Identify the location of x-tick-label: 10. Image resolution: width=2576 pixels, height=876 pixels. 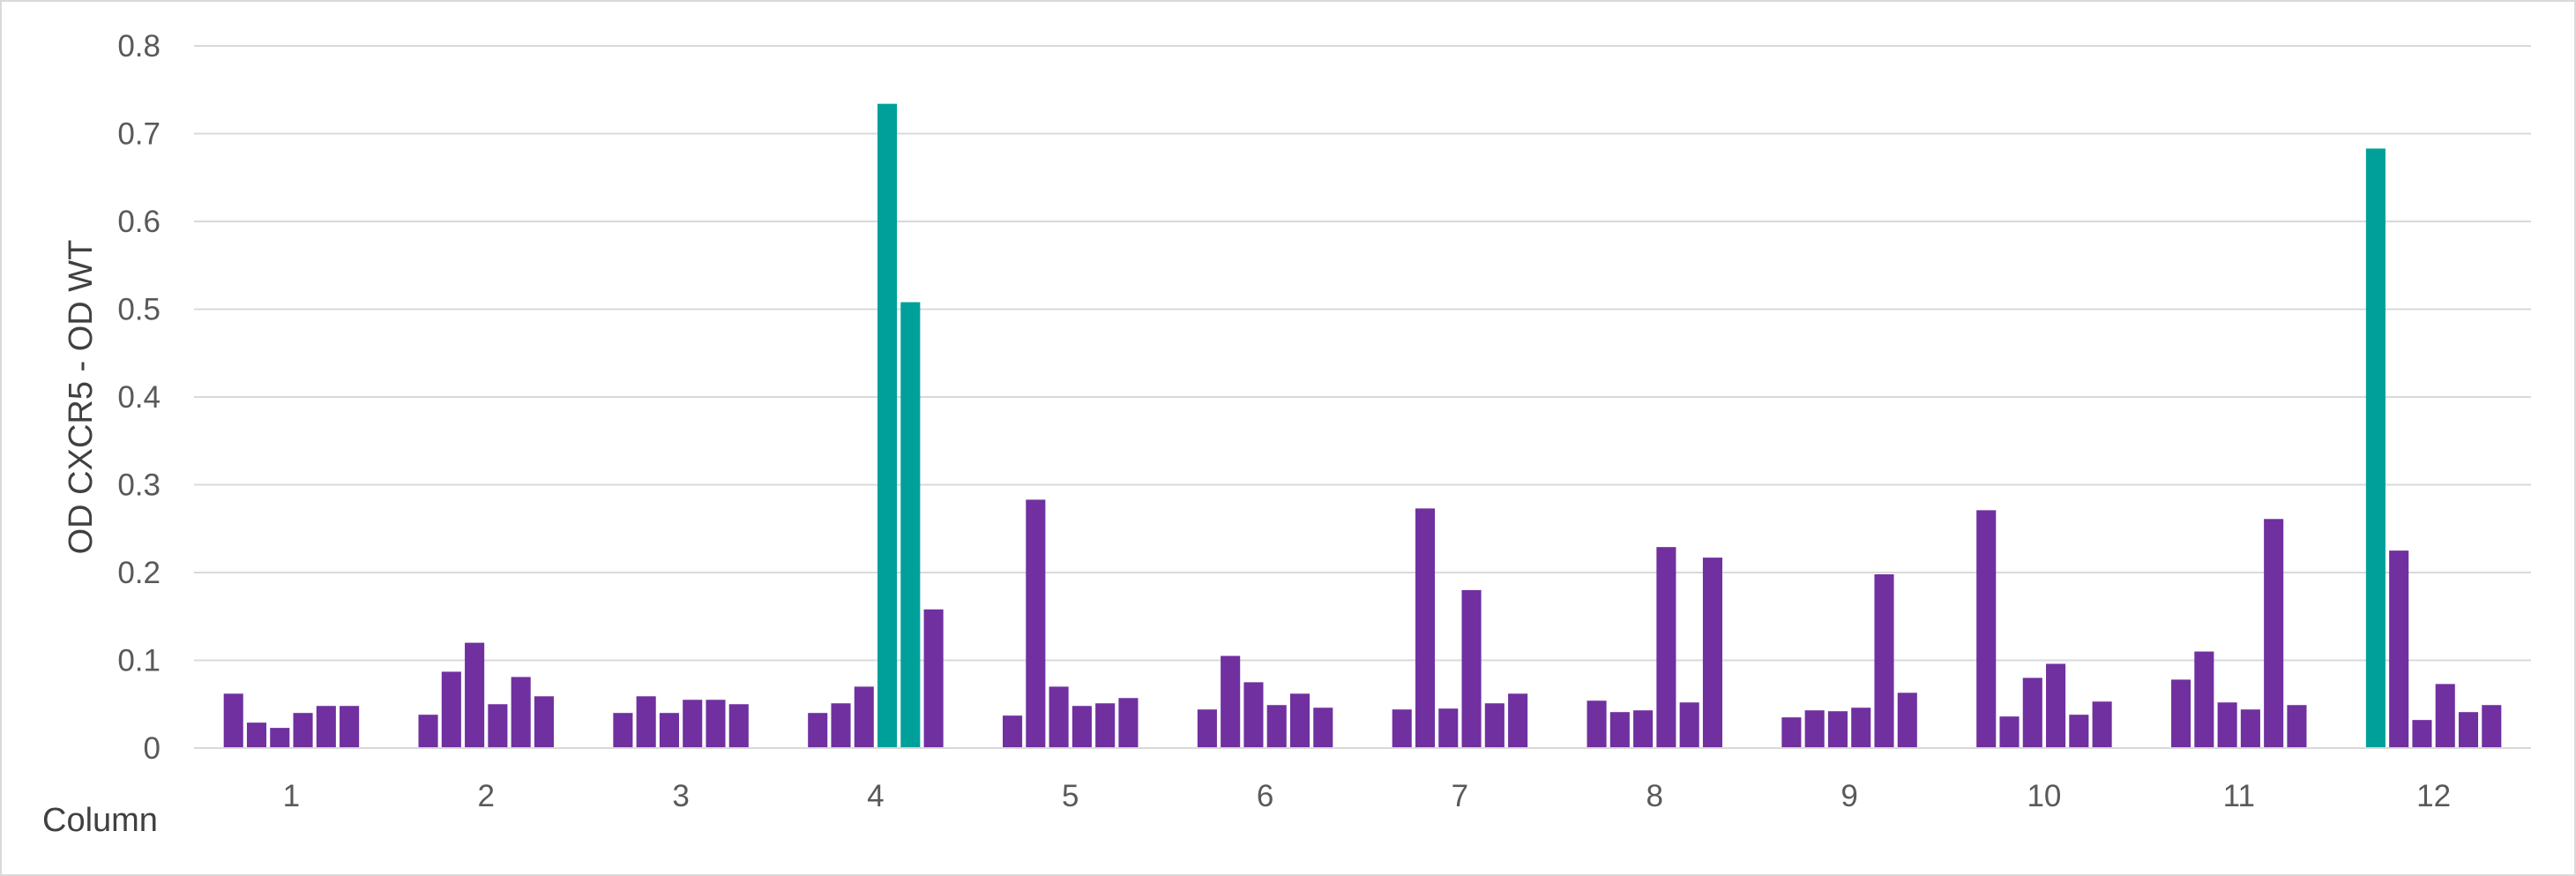
(2044, 796).